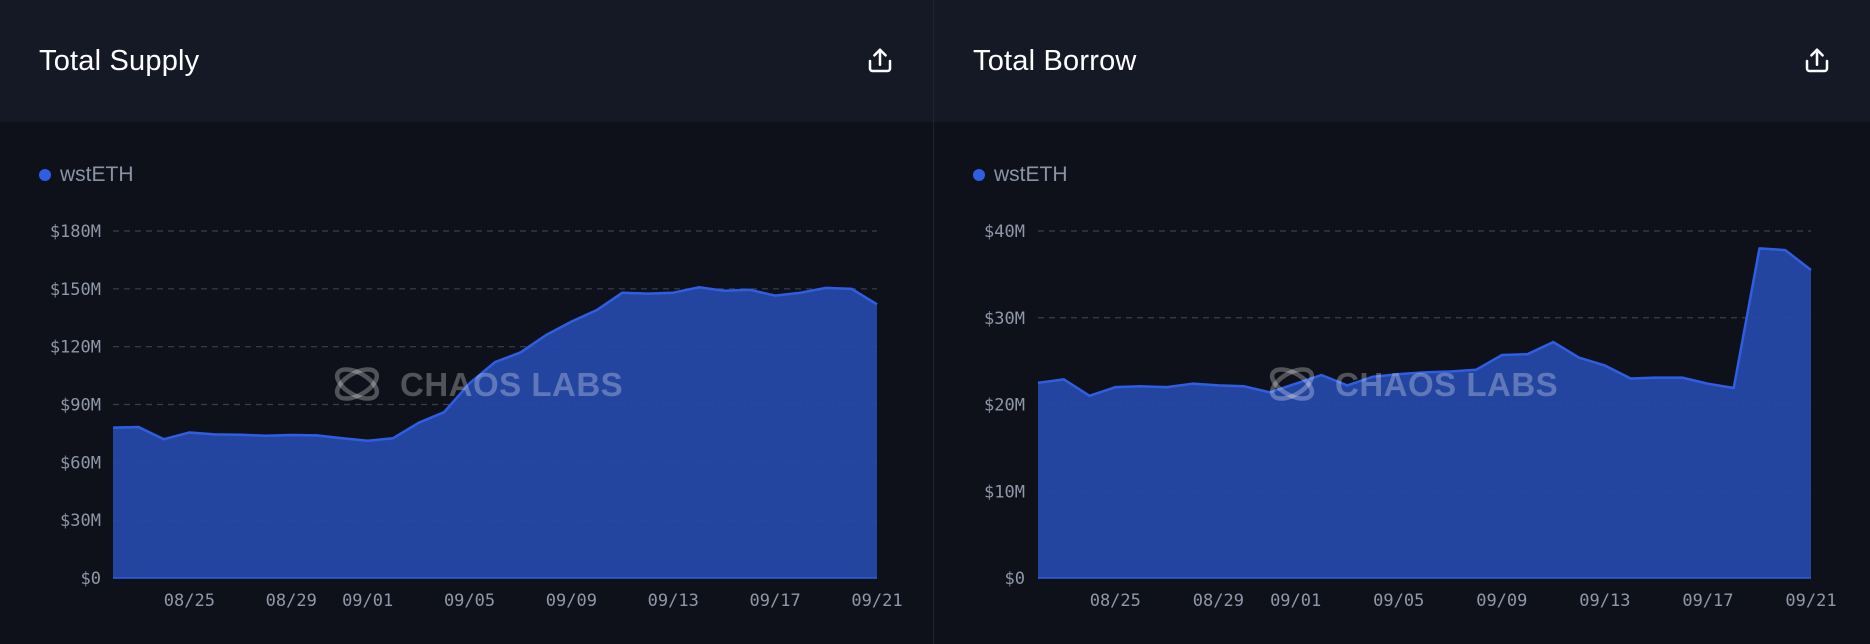  I want to click on y-tick-label: $90M, so click(80, 406).